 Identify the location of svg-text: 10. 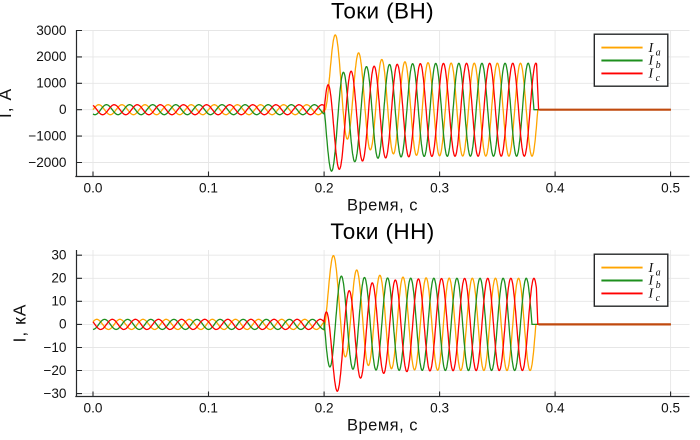
(59, 301).